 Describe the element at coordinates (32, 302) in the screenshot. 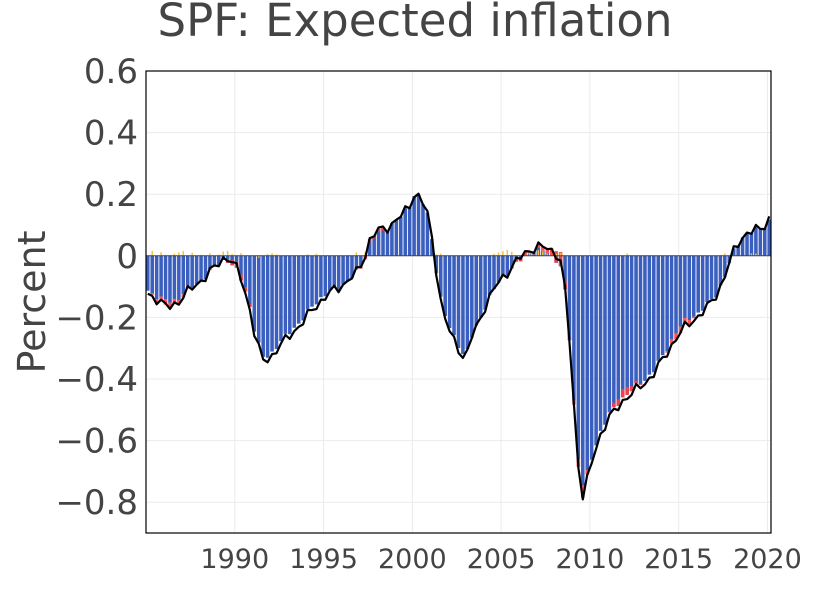

I see `y-axis-label: Percent` at that location.